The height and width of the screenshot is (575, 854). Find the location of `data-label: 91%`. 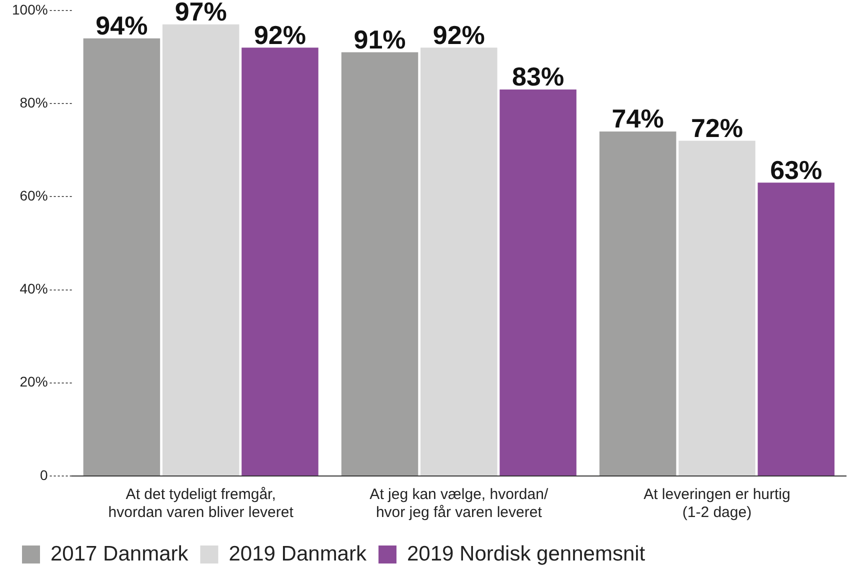

data-label: 91% is located at coordinates (380, 39).